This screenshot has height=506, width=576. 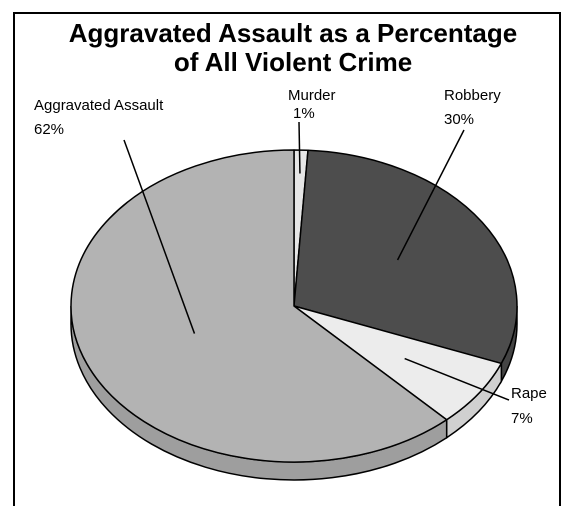 What do you see at coordinates (457, 379) in the screenshot?
I see `leader-line-rape` at bounding box center [457, 379].